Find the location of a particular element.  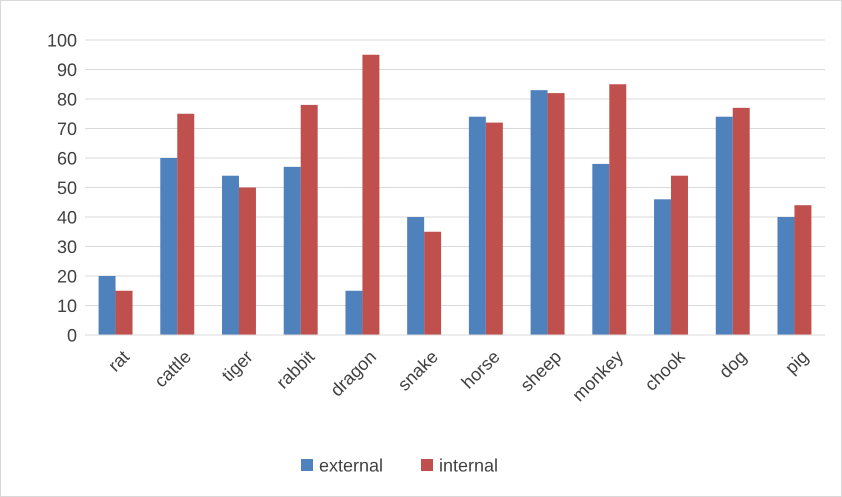

legend-label: external is located at coordinates (351, 465).